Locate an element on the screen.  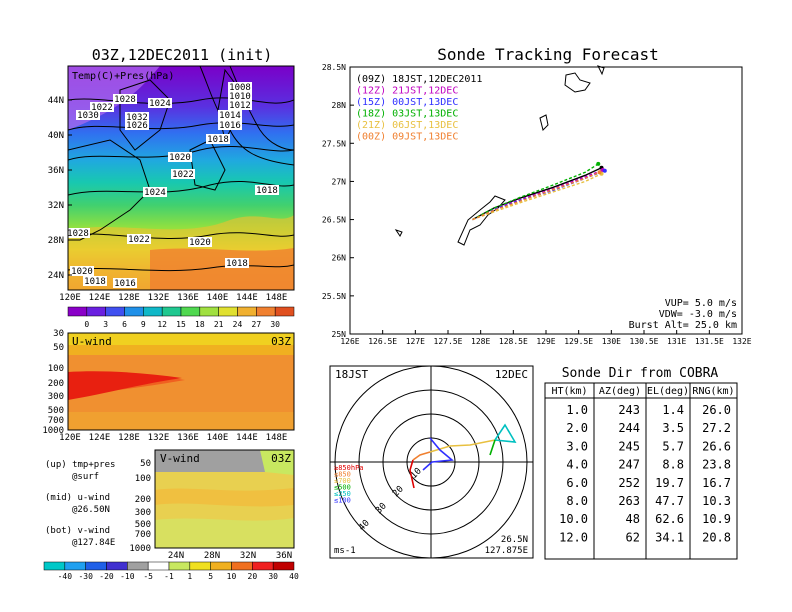
table-cell: 10.3 is located at coordinates (716, 501).